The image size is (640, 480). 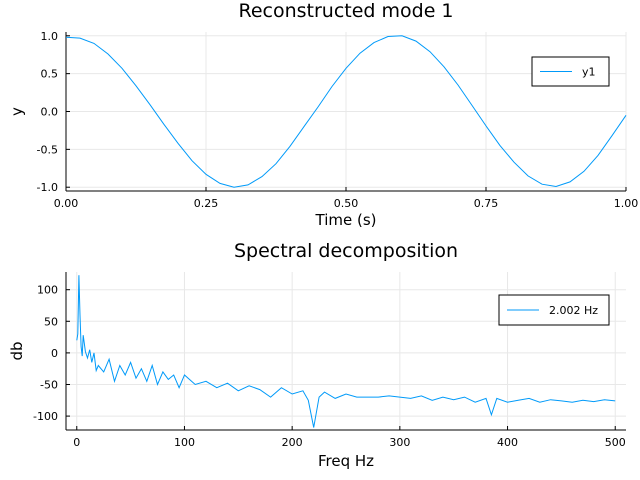 I want to click on y-tick-label: -50, so click(x=49, y=384).